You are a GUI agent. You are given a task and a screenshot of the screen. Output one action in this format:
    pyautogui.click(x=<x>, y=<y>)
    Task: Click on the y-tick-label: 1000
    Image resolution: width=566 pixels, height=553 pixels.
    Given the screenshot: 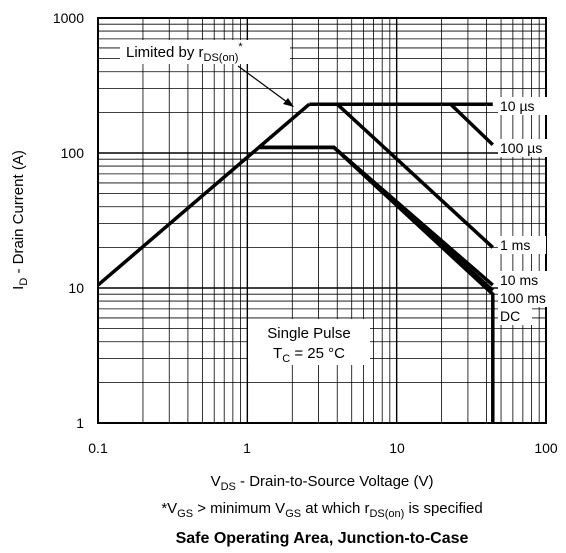 What is the action you would take?
    pyautogui.click(x=68, y=18)
    